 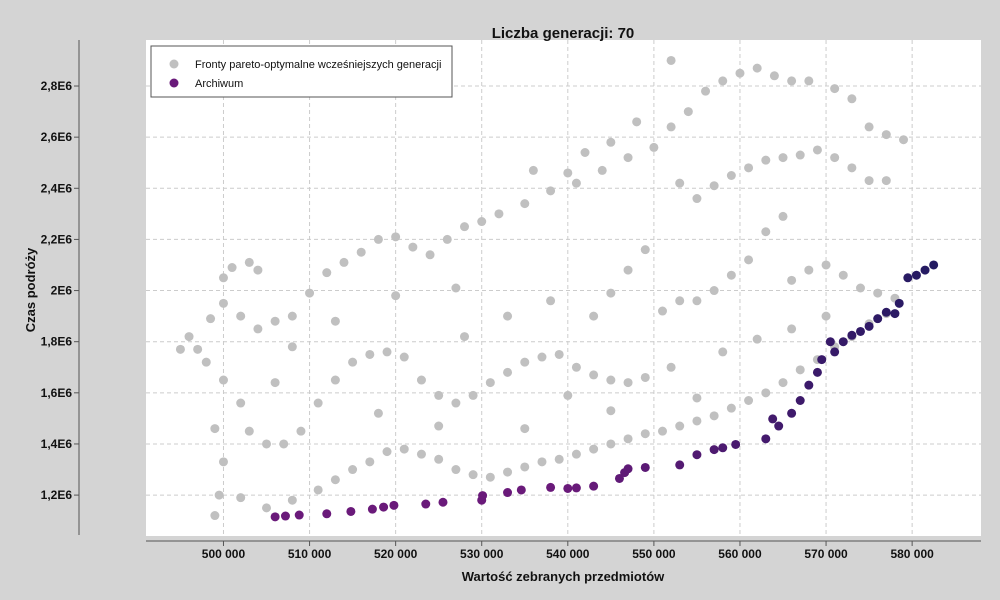 What do you see at coordinates (310, 554) in the screenshot?
I see `x-tick-label: 510 000` at bounding box center [310, 554].